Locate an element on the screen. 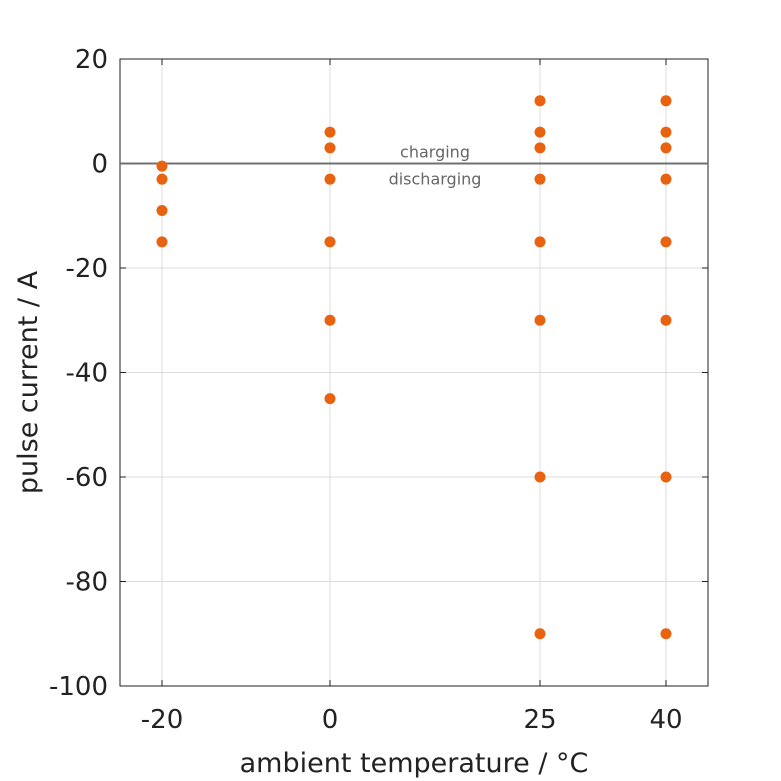 This screenshot has width=781, height=781. x-tick-label: -20 is located at coordinates (162, 720).